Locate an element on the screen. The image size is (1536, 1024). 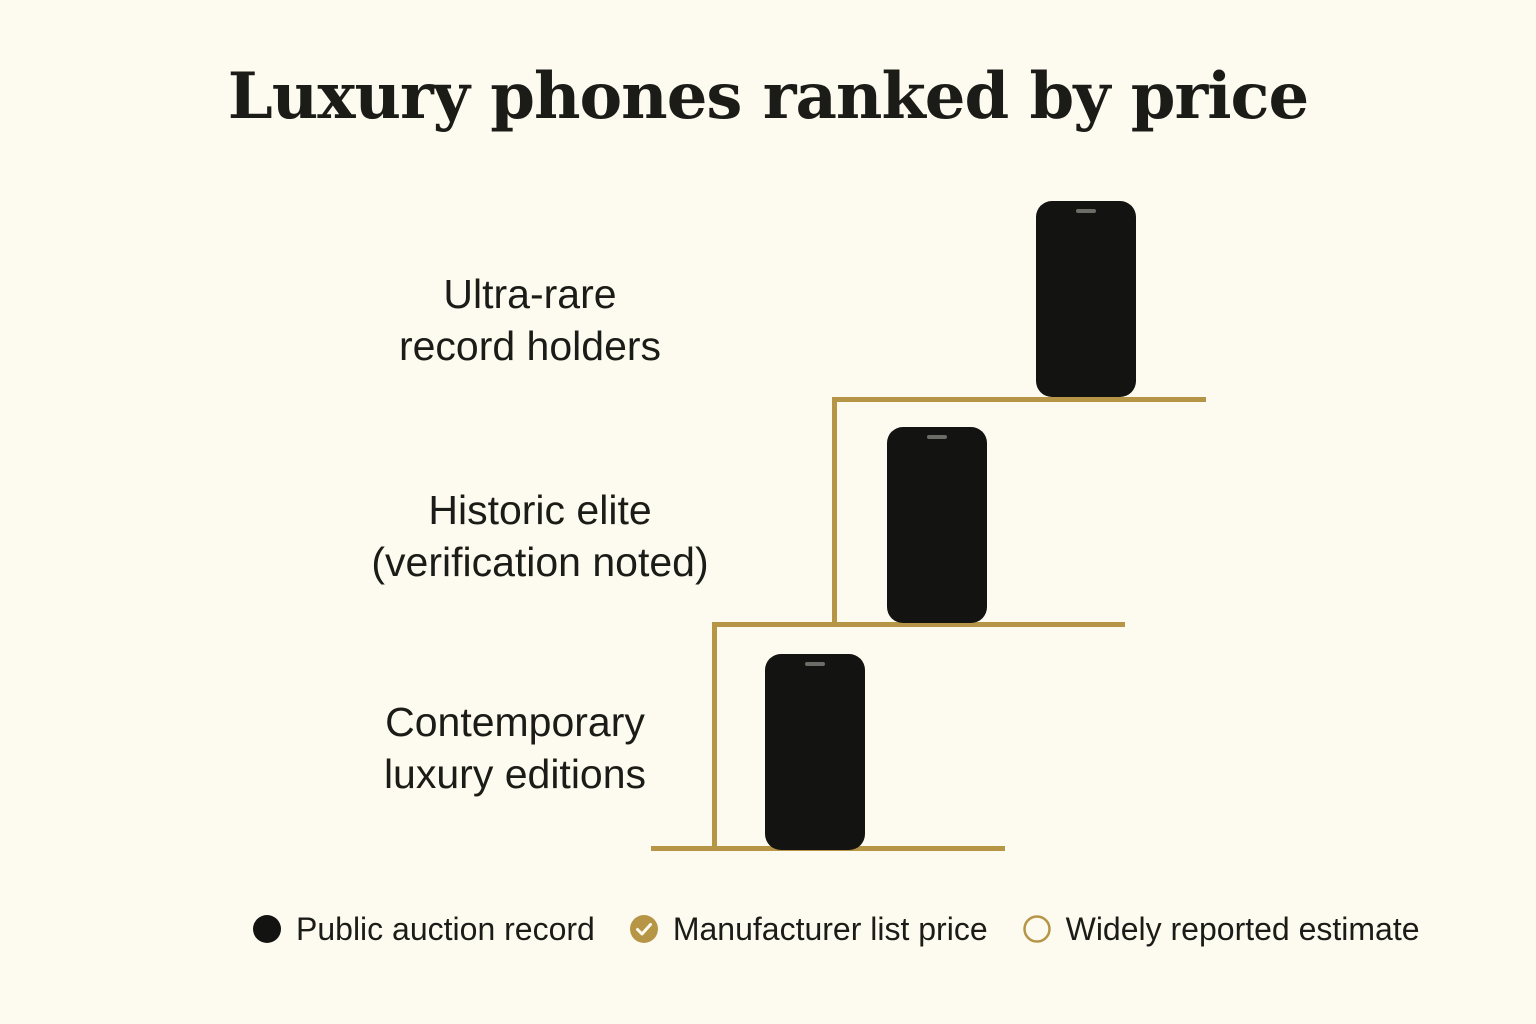
shelf-middle is located at coordinates (918, 624).